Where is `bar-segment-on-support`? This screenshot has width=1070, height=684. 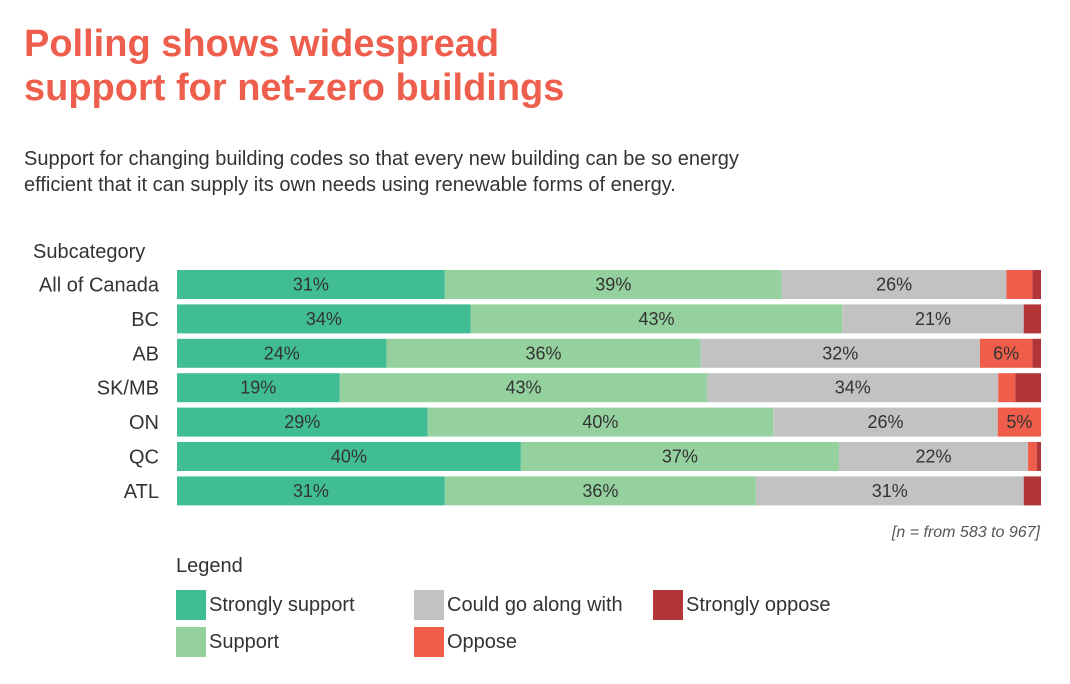 bar-segment-on-support is located at coordinates (600, 422).